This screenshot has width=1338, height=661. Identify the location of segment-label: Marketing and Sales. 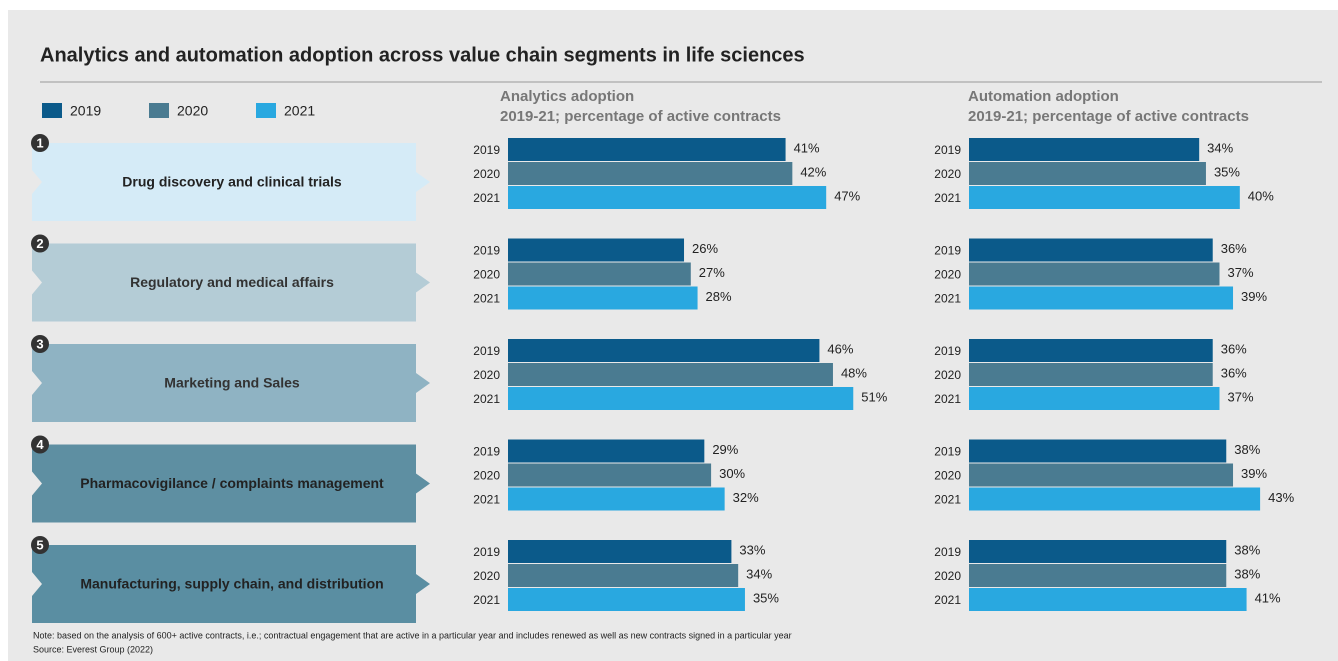
(232, 383).